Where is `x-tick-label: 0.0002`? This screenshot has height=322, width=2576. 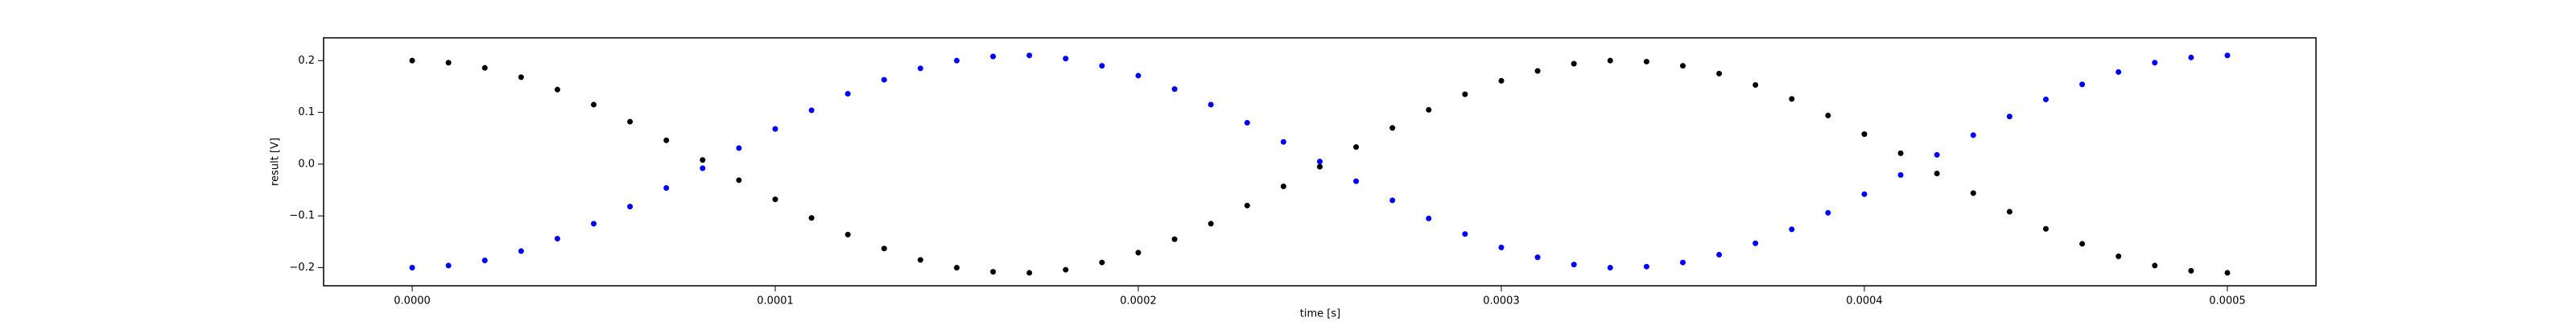
x-tick-label: 0.0002 is located at coordinates (1138, 301).